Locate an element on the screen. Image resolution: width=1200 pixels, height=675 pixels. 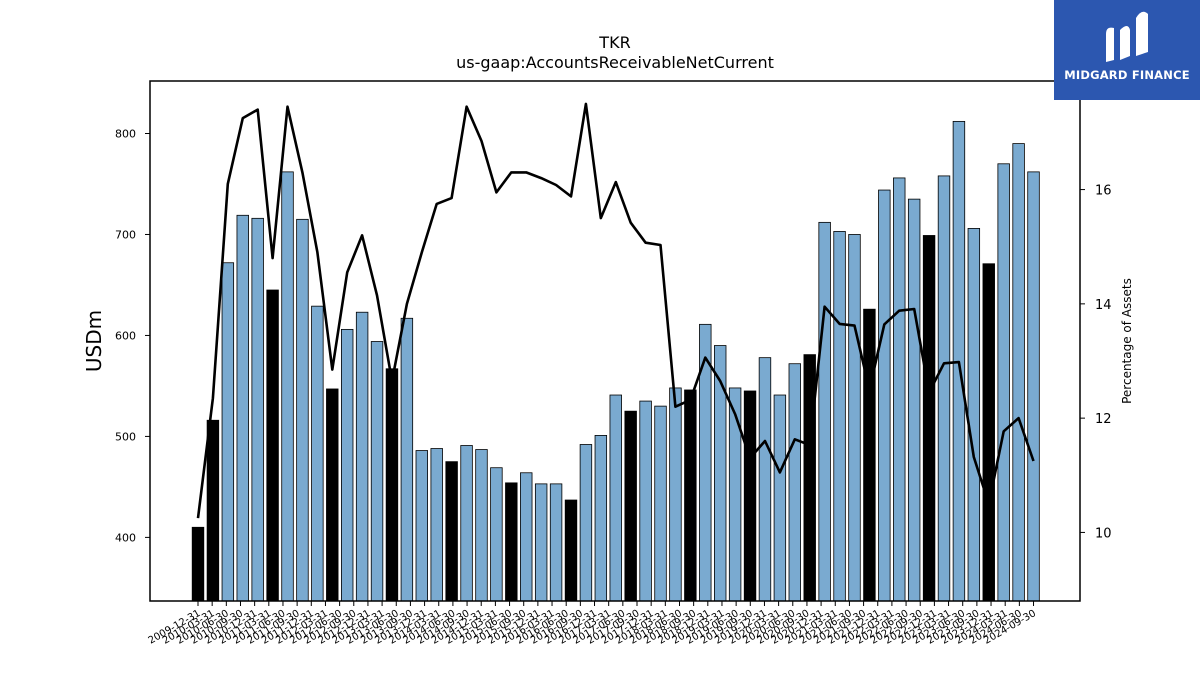
left-axis: 400 500 600 700 800 is located at coordinates (132, 336).